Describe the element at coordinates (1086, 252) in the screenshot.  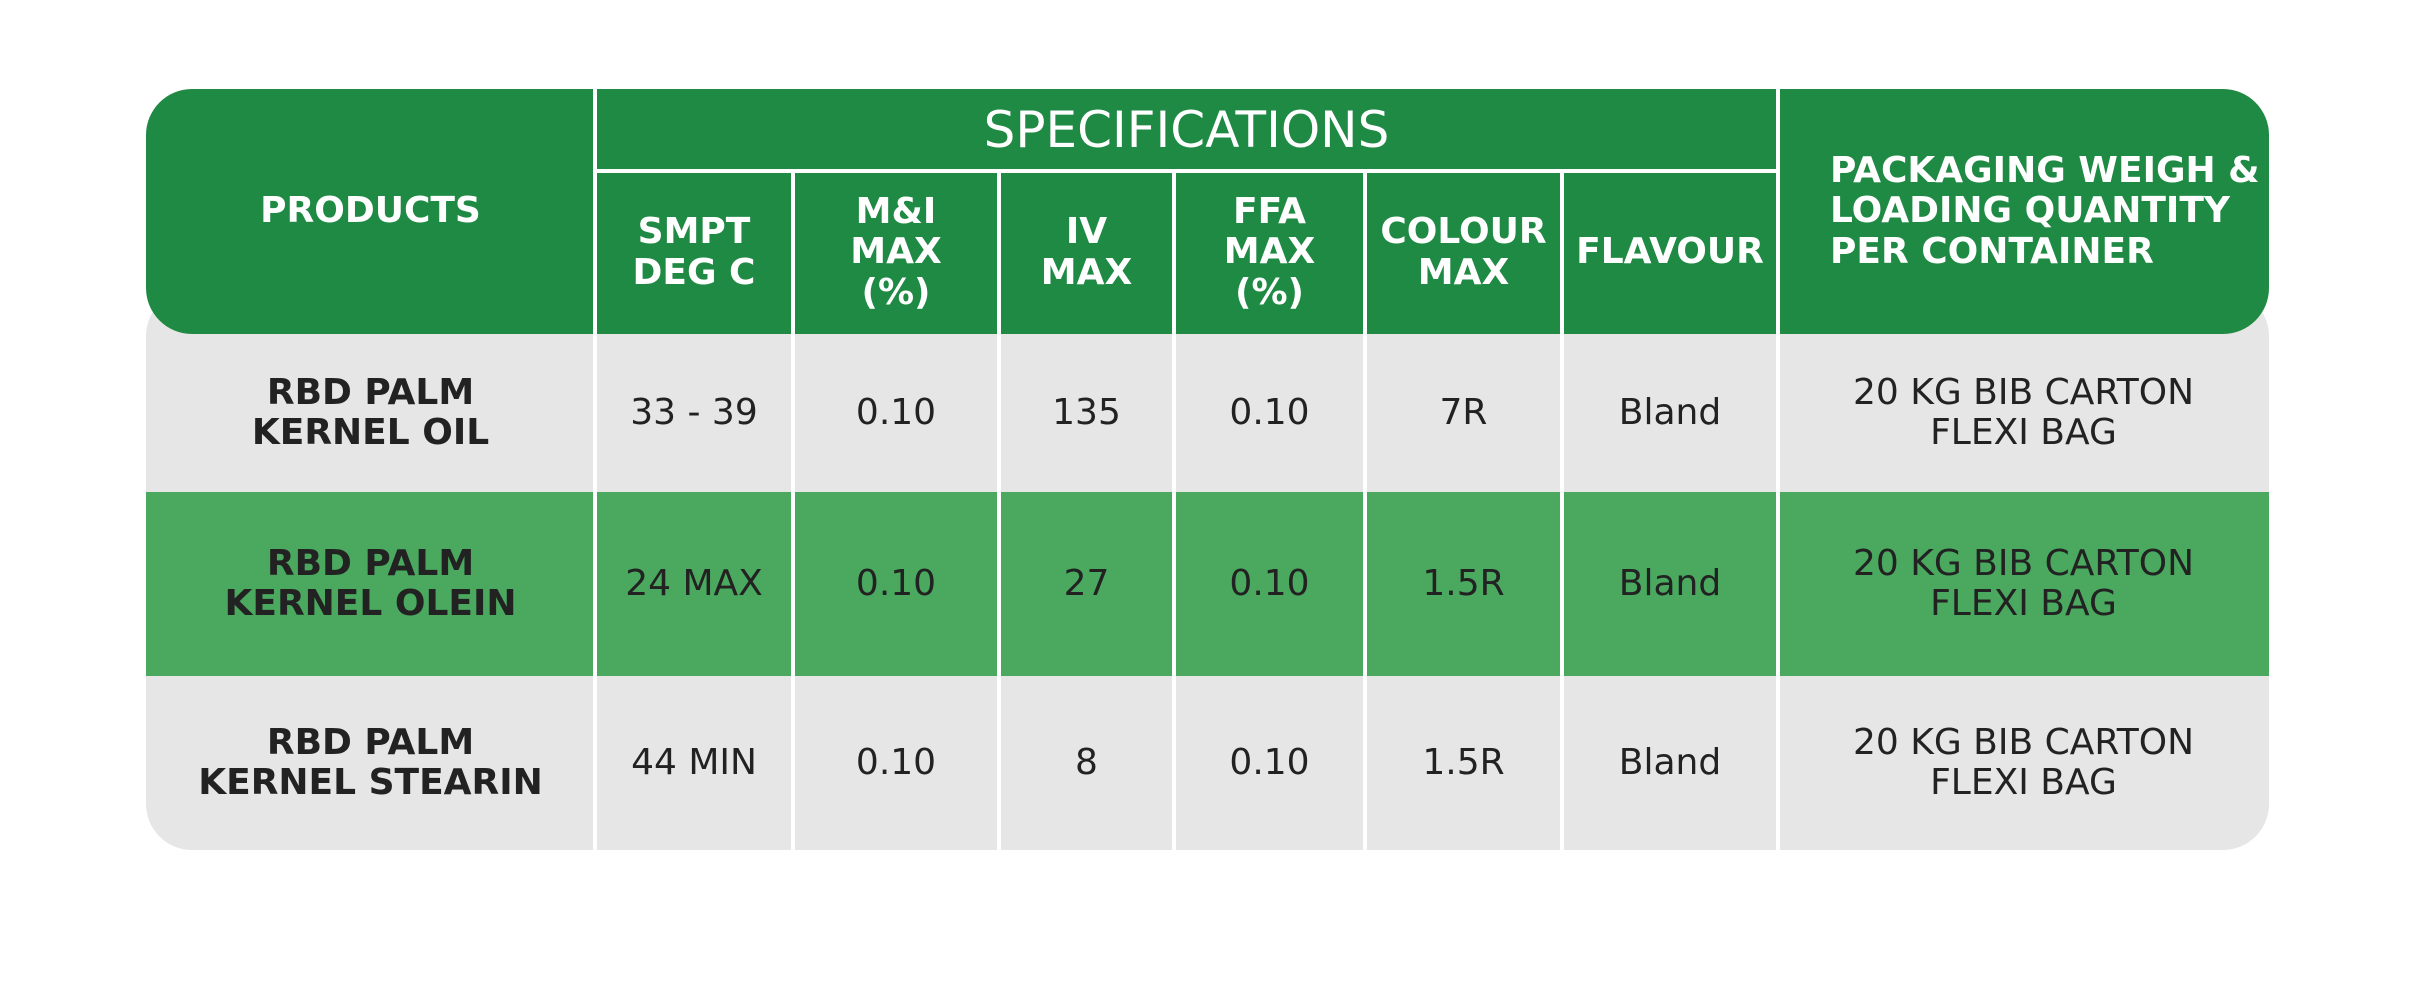
I see `column-header: IV MAX` at that location.